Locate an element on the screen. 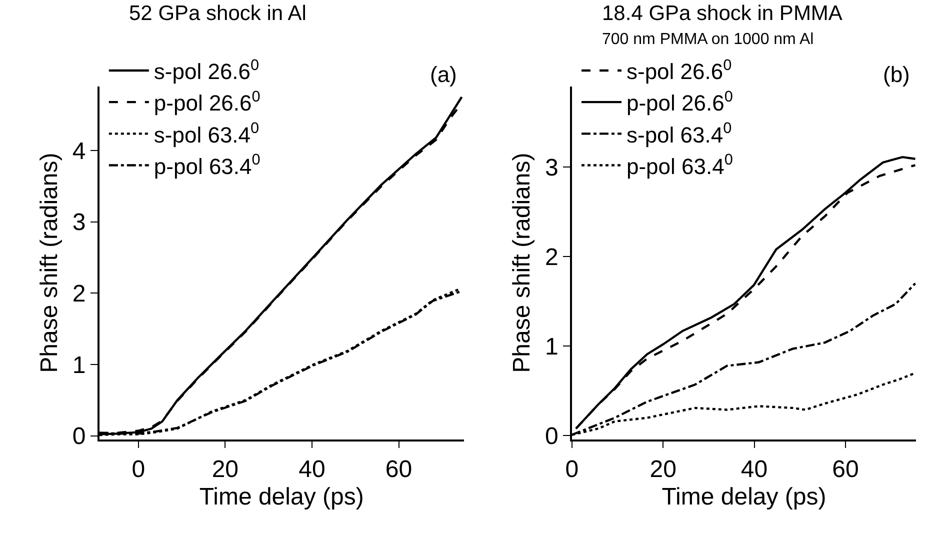  chart-title: 18.4 GPa shock in PMMA is located at coordinates (722, 13).